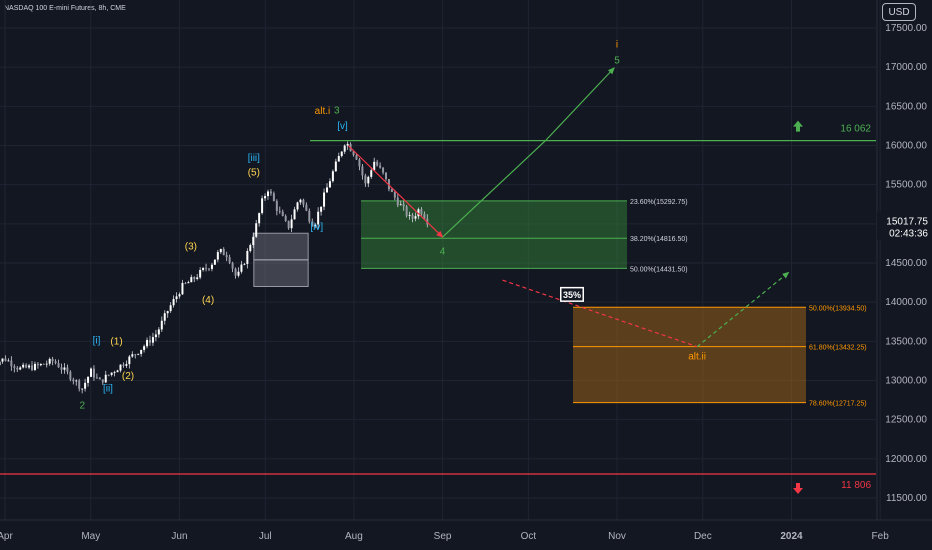 The image size is (932, 550). What do you see at coordinates (354, 536) in the screenshot?
I see `x-tick-label: Aug` at bounding box center [354, 536].